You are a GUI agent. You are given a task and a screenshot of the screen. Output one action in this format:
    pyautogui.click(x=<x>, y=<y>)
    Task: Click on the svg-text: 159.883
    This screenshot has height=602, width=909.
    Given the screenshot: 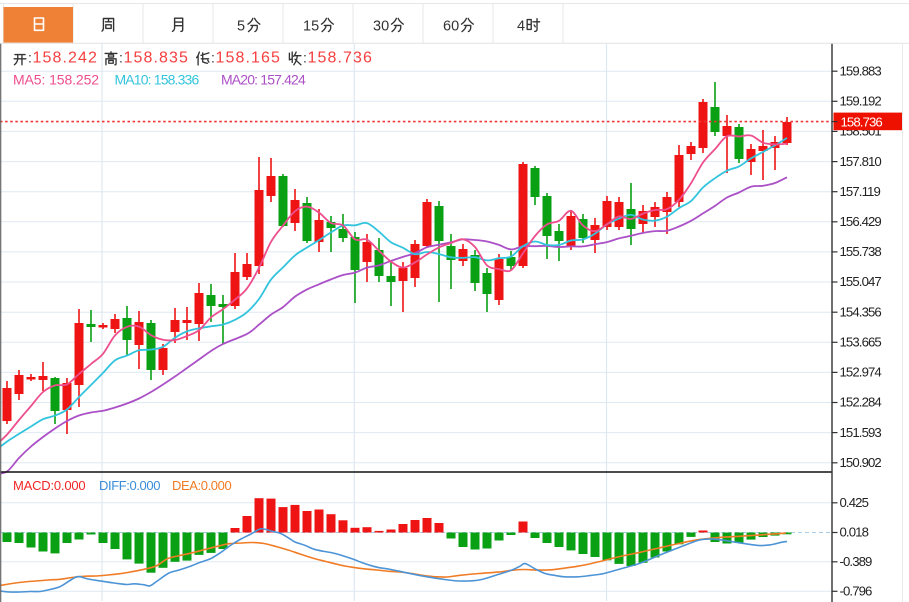 What is the action you would take?
    pyautogui.click(x=861, y=70)
    